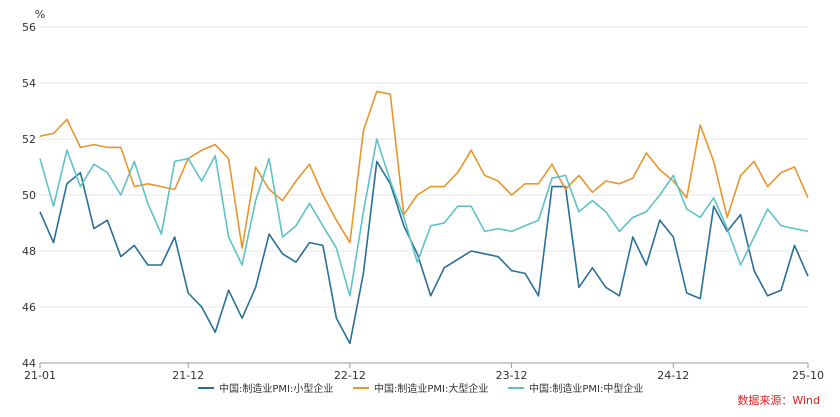  I want to click on x-tick-label: 22-12, so click(350, 375).